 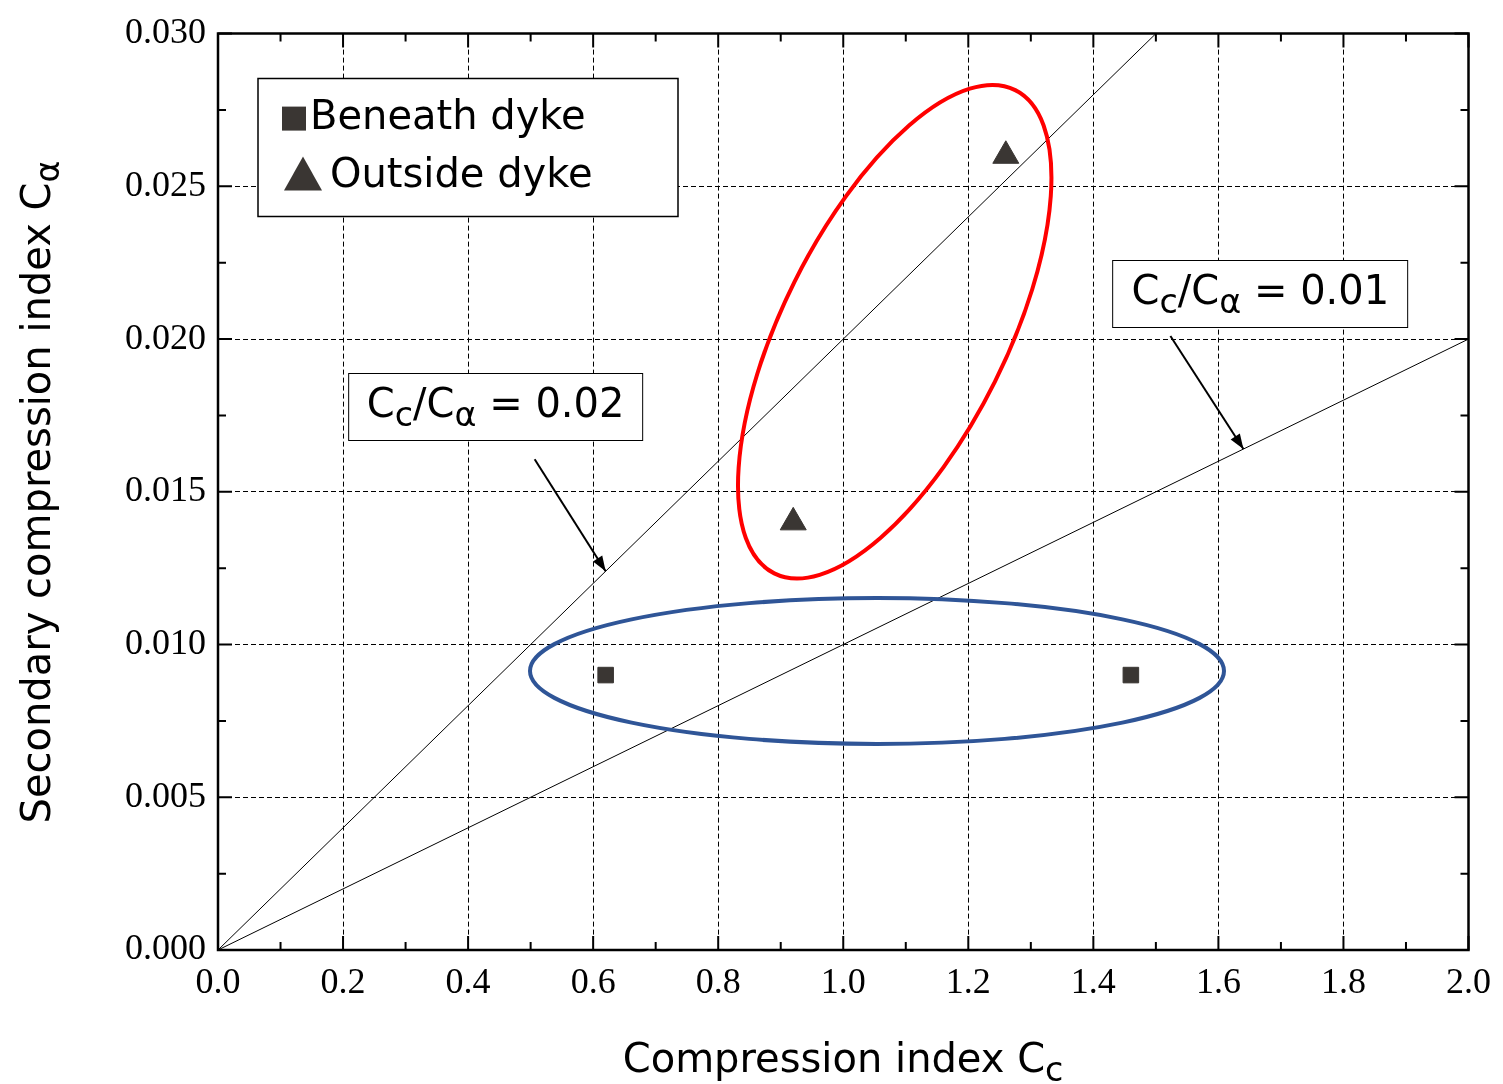 I want to click on y-tick-label: 0.005, so click(x=165, y=794).